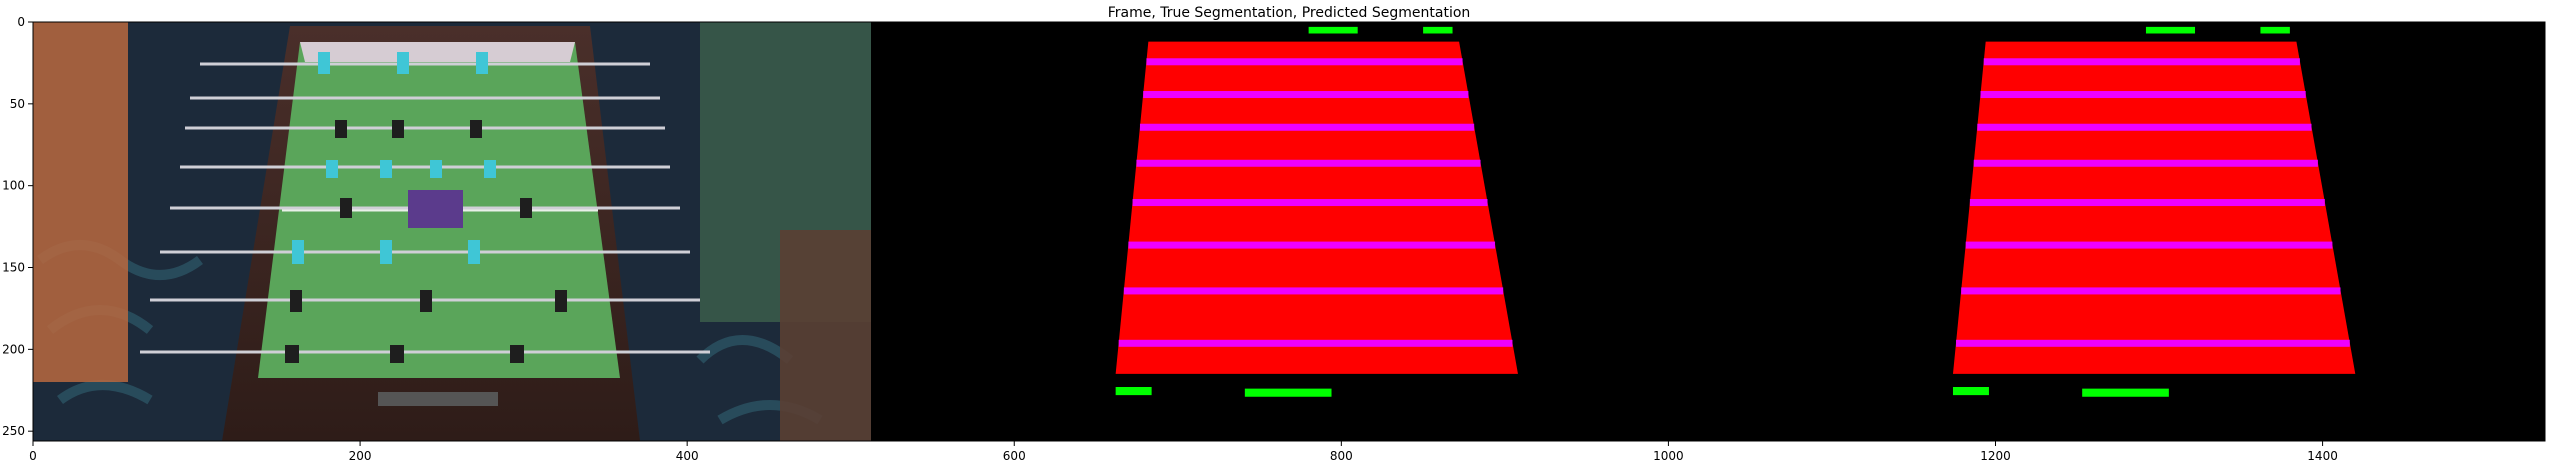 The height and width of the screenshot is (465, 2554). What do you see at coordinates (33, 456) in the screenshot?
I see `x-tick-label: 0` at bounding box center [33, 456].